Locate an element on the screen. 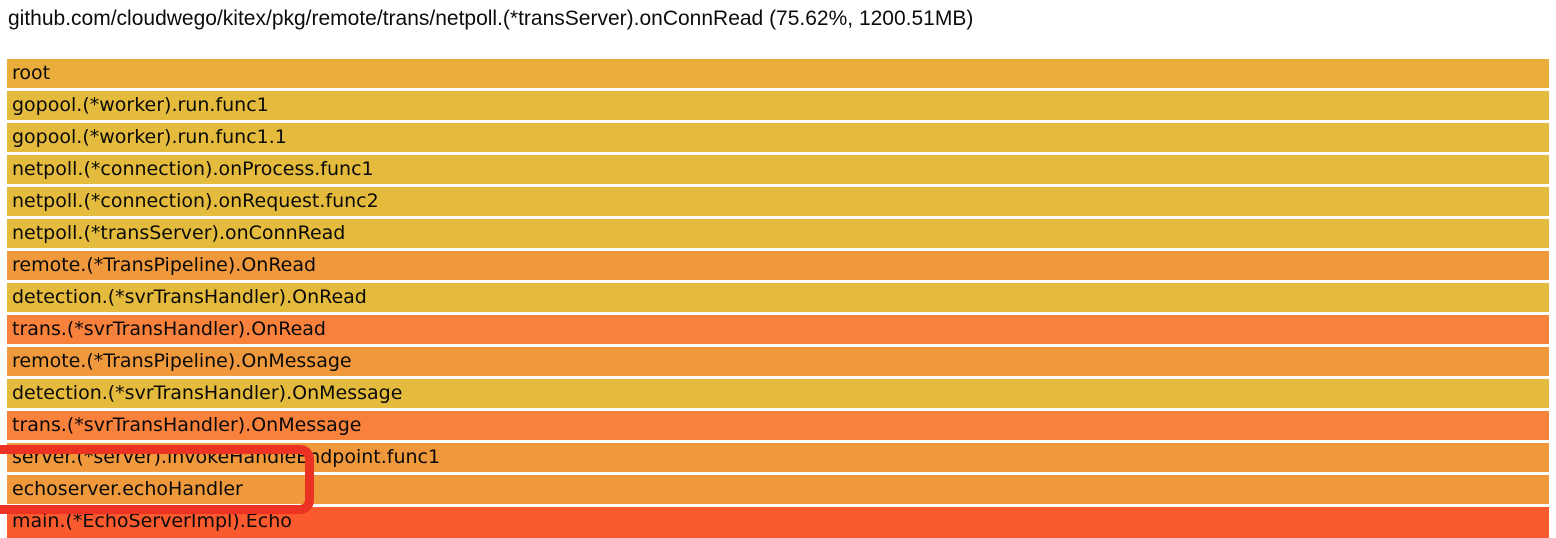 The image size is (1556, 538). flame-frame-label: netpoll.(*transServer).onConnRead is located at coordinates (179, 233).